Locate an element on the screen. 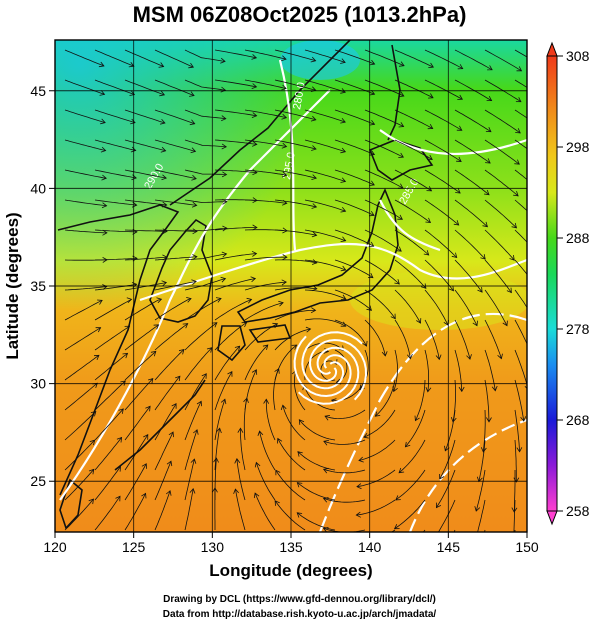 The image size is (599, 625). colorbar-tick-label: 288 is located at coordinates (578, 238).